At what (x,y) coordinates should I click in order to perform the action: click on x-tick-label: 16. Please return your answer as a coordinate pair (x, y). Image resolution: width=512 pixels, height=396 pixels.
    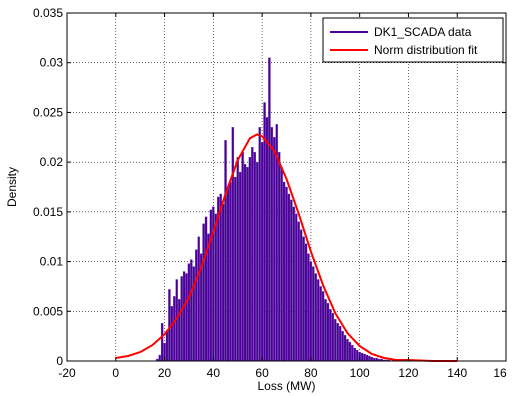
    Looking at the image, I should click on (500, 373).